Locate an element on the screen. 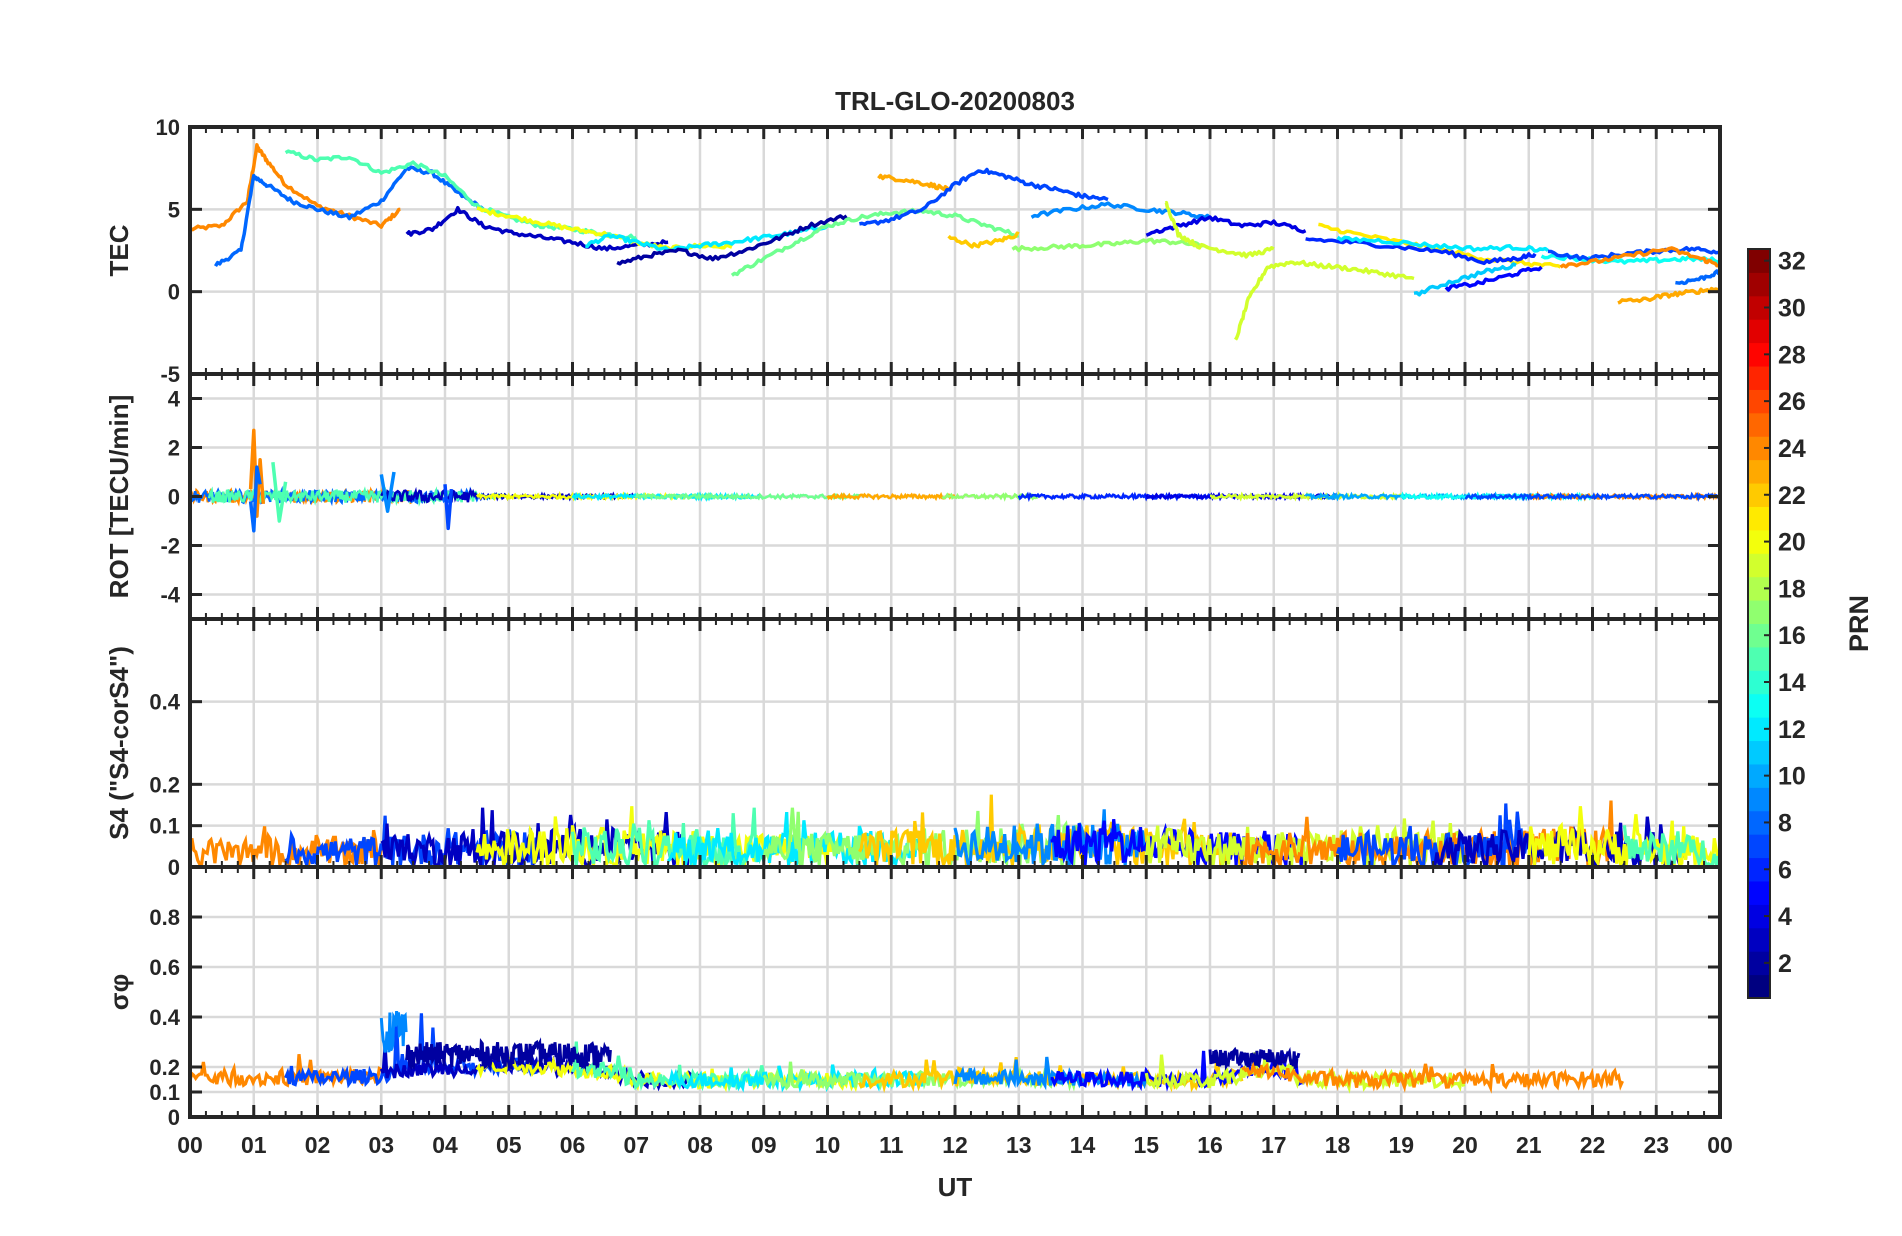 The image size is (1902, 1236). colorbar-tick-label: 30 is located at coordinates (1792, 309).